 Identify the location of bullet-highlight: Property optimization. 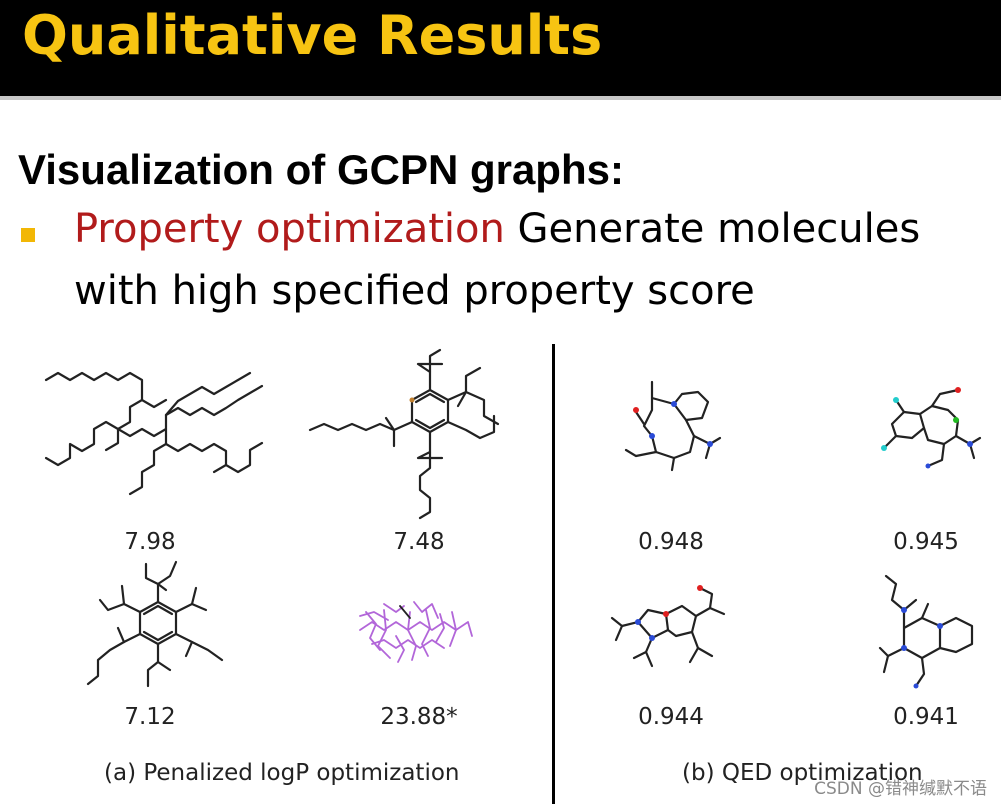
(289, 229).